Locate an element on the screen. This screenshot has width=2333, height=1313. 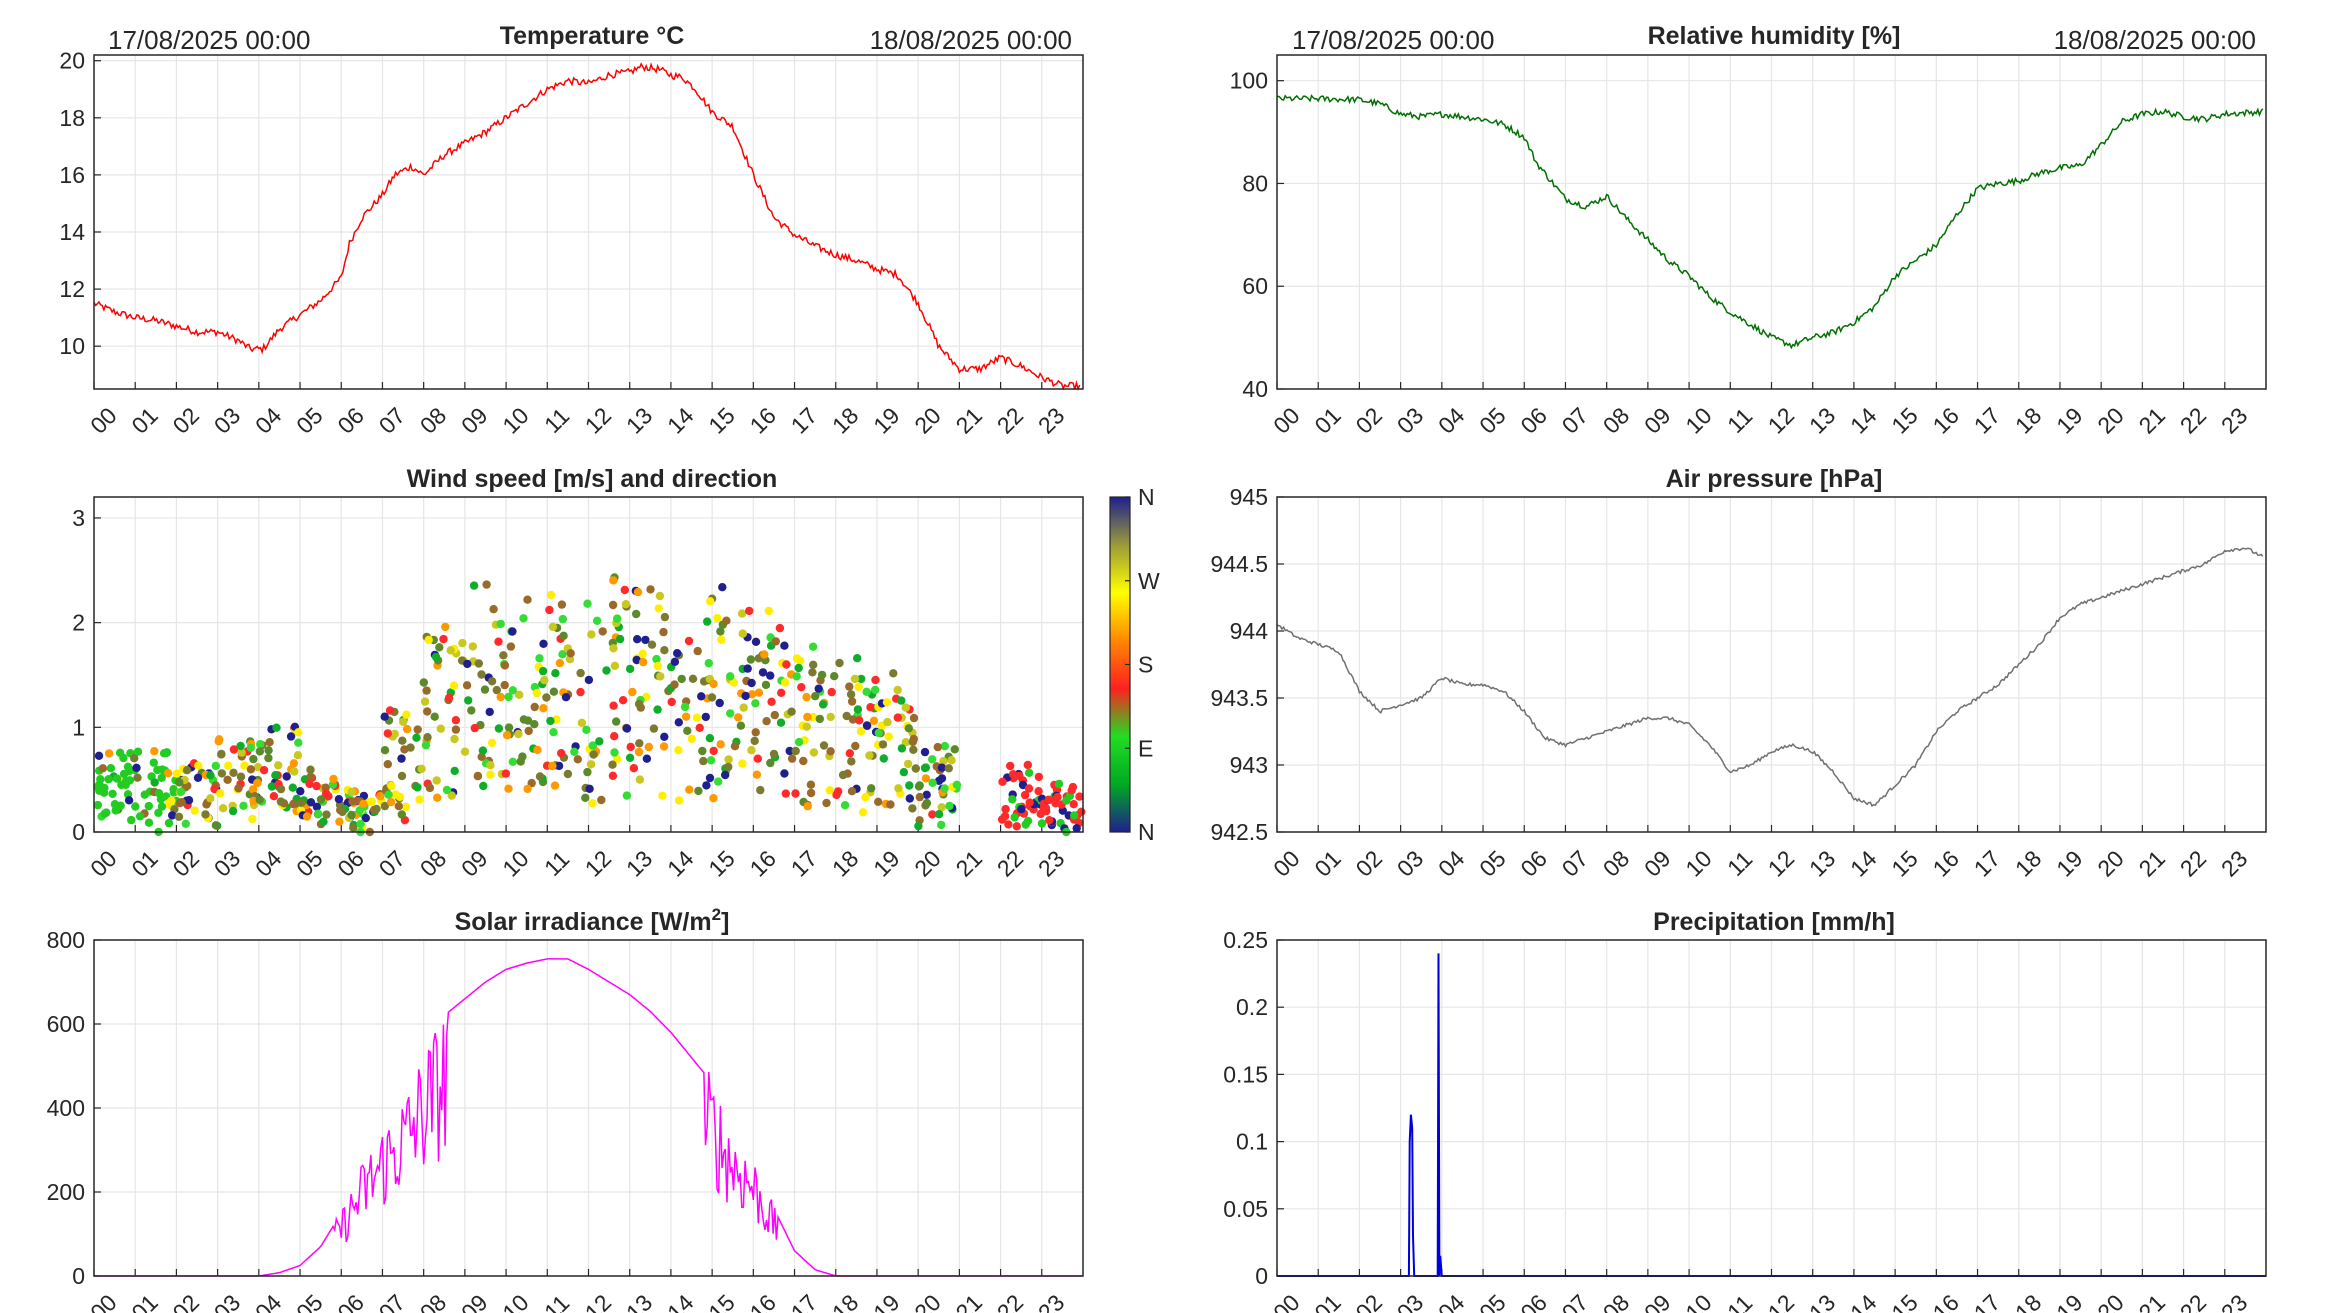
wind-xtick-label: 23 is located at coordinates (1051, 863).